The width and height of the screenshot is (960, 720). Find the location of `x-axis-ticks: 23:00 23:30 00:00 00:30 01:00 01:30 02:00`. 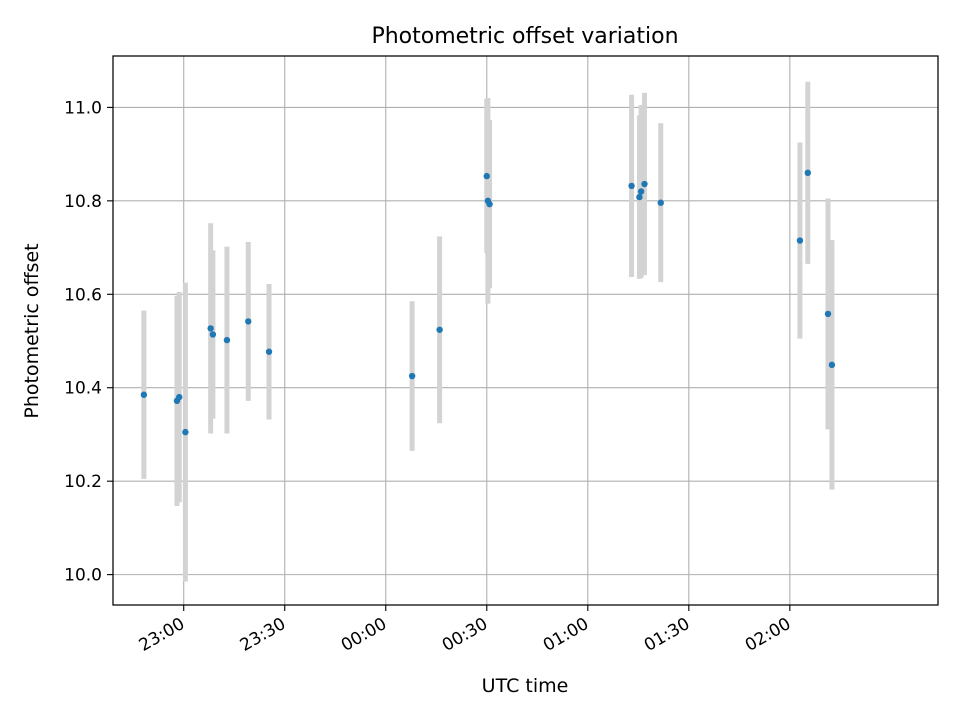

x-axis-ticks: 23:00 23:30 00:00 00:30 01:00 01:30 02:00 is located at coordinates (465, 630).